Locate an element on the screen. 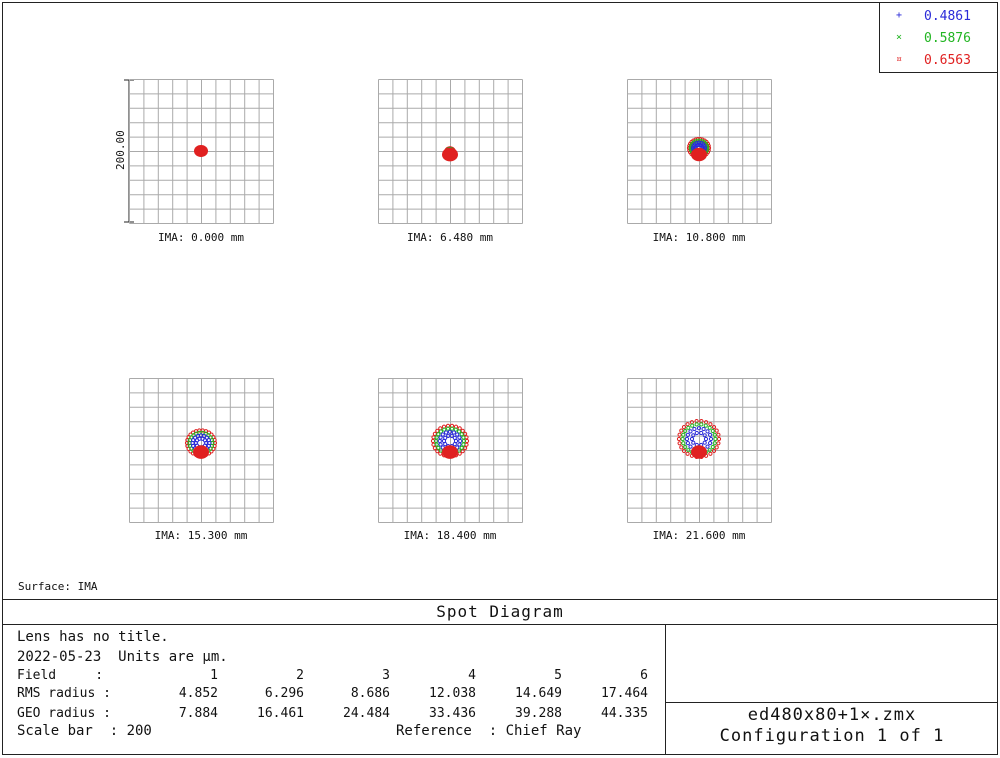  lens-title-line: Lens has no title. is located at coordinates (93, 637).